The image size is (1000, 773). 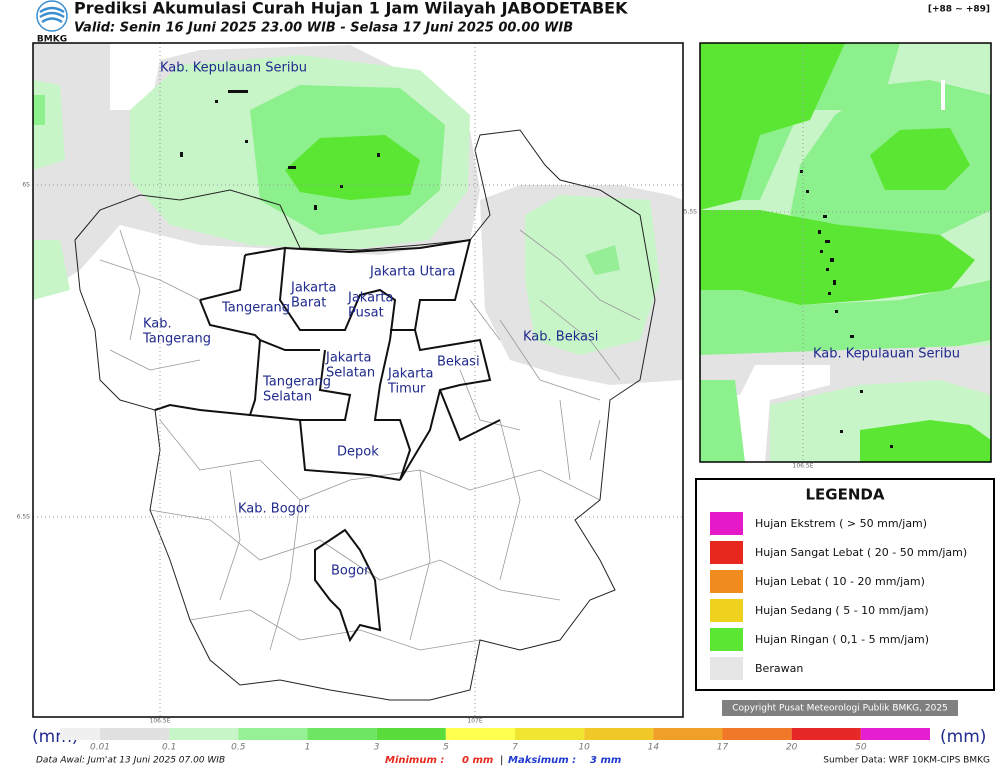 I want to click on max-value: 3 mm, so click(x=605, y=760).